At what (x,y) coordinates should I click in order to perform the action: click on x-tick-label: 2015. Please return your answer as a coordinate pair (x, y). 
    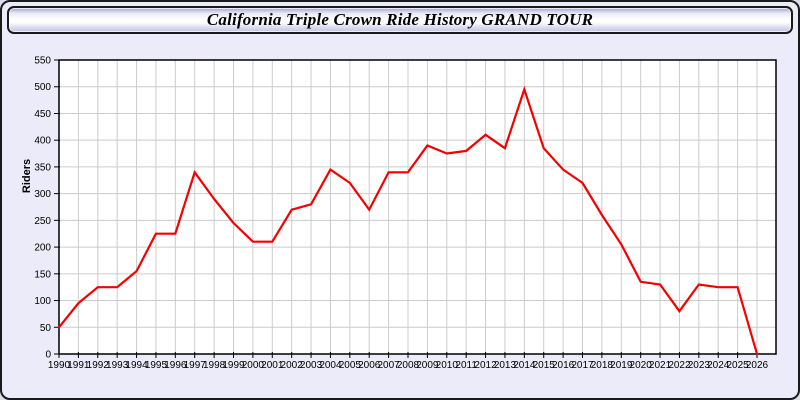
    Looking at the image, I should click on (544, 365).